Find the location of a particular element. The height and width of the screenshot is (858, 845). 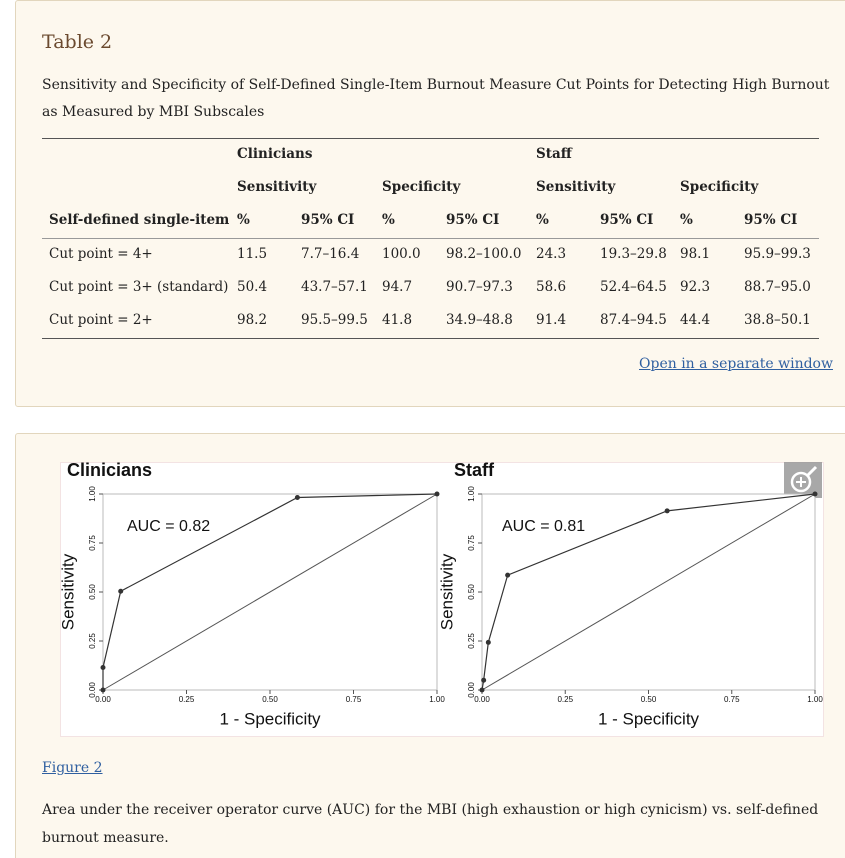

table-cell: 38.8–50.1 is located at coordinates (777, 320).